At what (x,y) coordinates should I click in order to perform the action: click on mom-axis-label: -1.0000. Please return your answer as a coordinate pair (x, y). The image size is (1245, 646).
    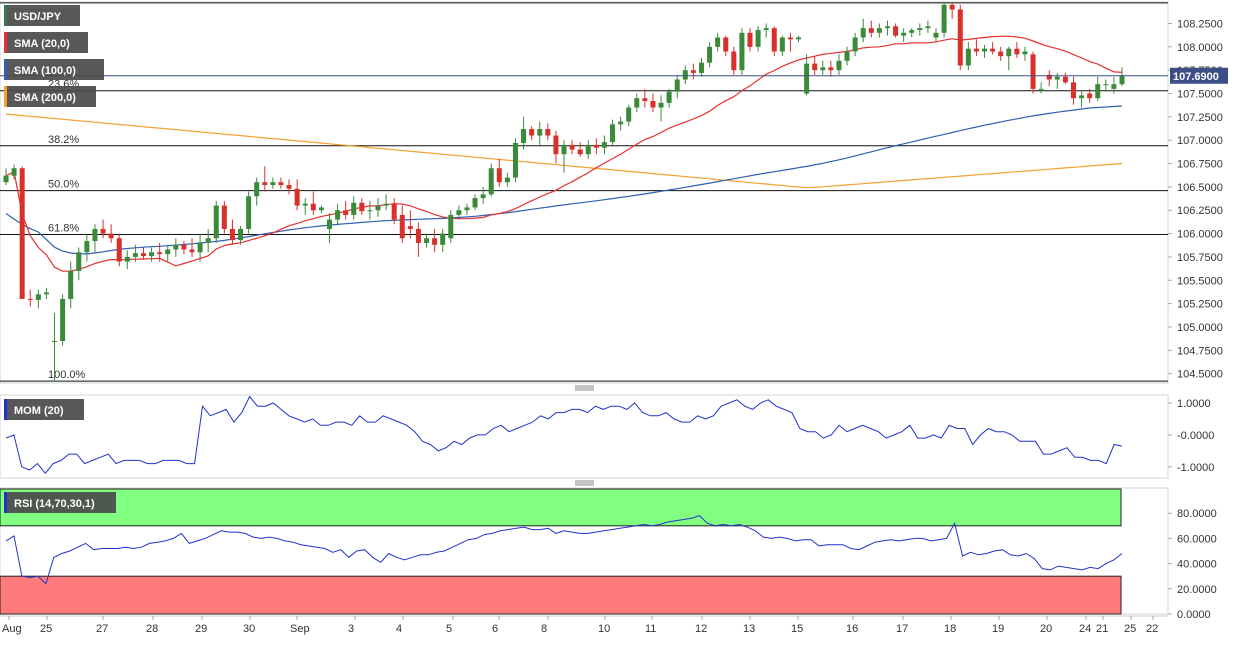
    Looking at the image, I should click on (1195, 468).